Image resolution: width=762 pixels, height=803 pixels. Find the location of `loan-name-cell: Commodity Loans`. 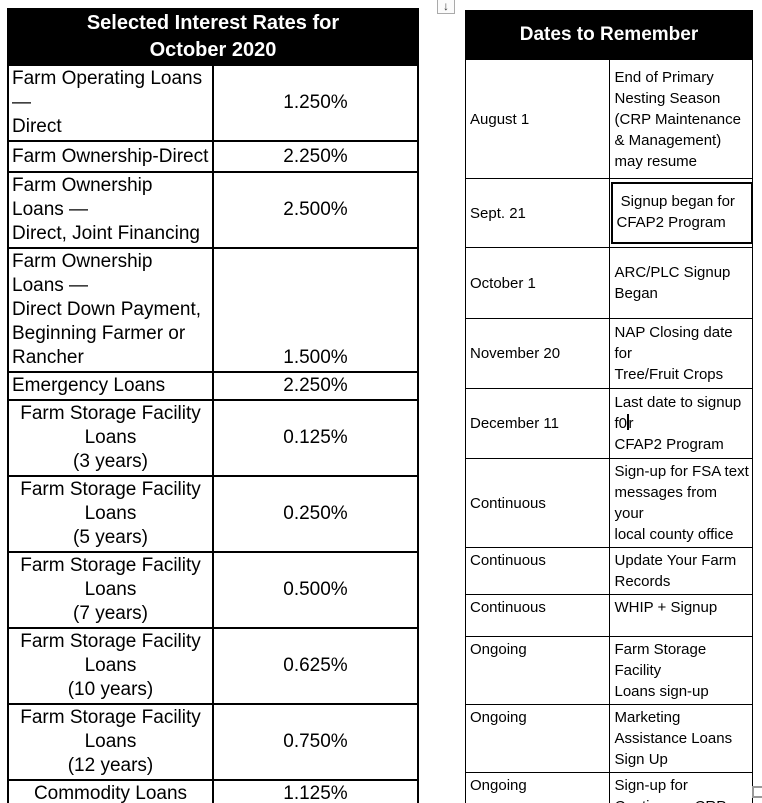

loan-name-cell: Commodity Loans is located at coordinates (110, 791).